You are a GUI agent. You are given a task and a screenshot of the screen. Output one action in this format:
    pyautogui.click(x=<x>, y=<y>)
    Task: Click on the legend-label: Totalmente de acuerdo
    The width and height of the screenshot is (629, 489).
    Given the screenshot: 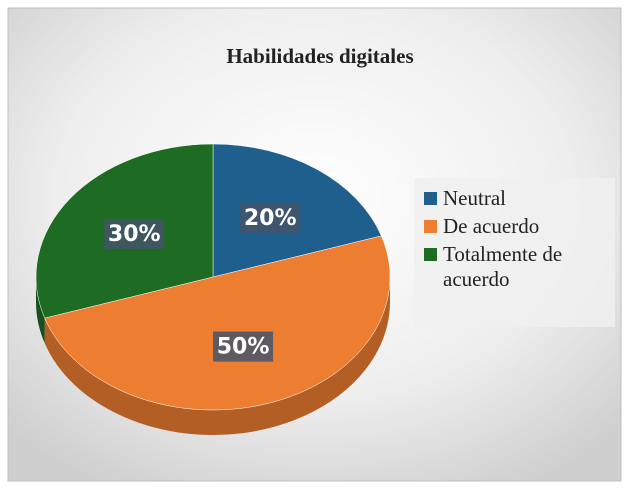 What is the action you would take?
    pyautogui.click(x=503, y=266)
    